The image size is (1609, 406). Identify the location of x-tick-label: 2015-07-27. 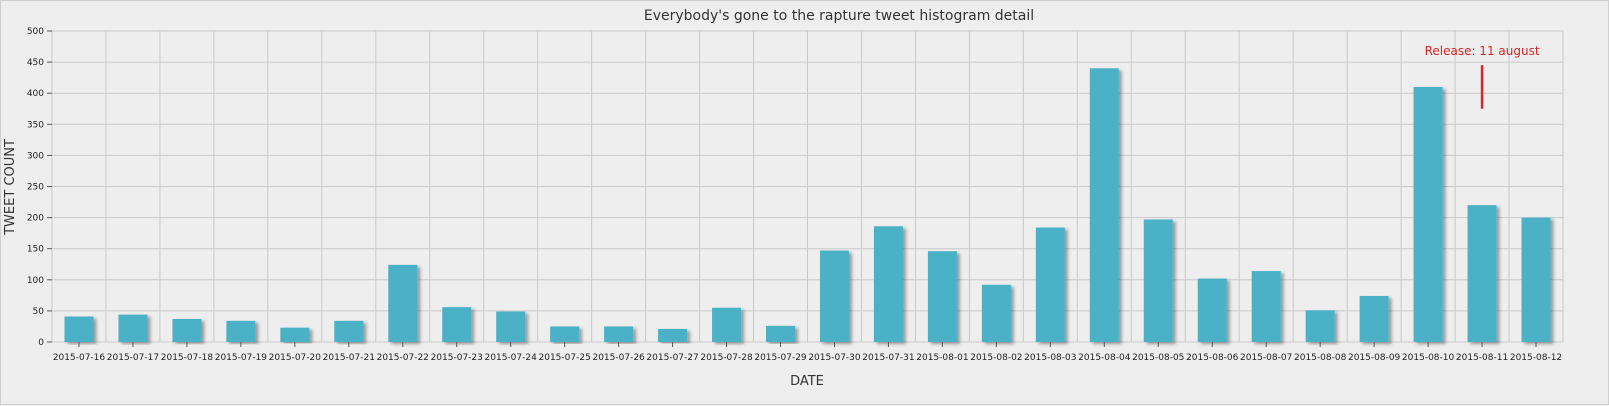
(672, 358).